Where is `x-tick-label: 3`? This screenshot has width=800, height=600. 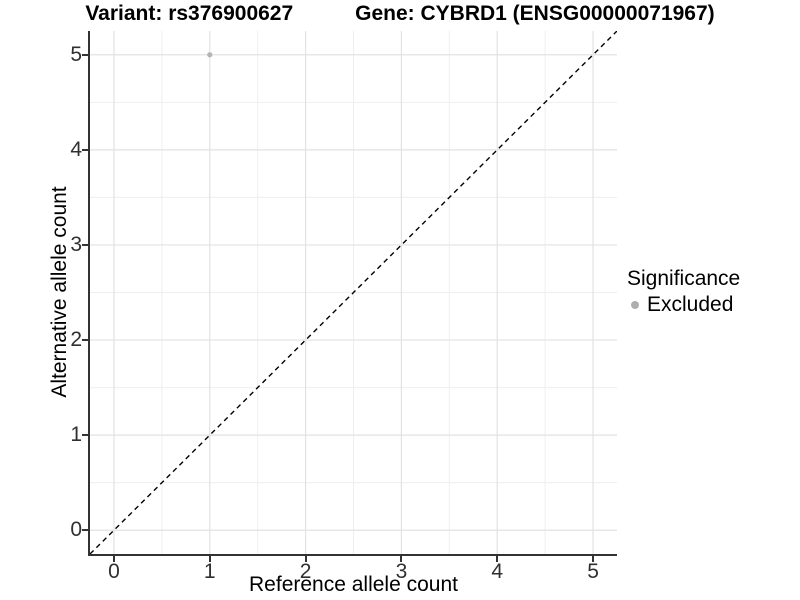
x-tick-label: 3 is located at coordinates (401, 571).